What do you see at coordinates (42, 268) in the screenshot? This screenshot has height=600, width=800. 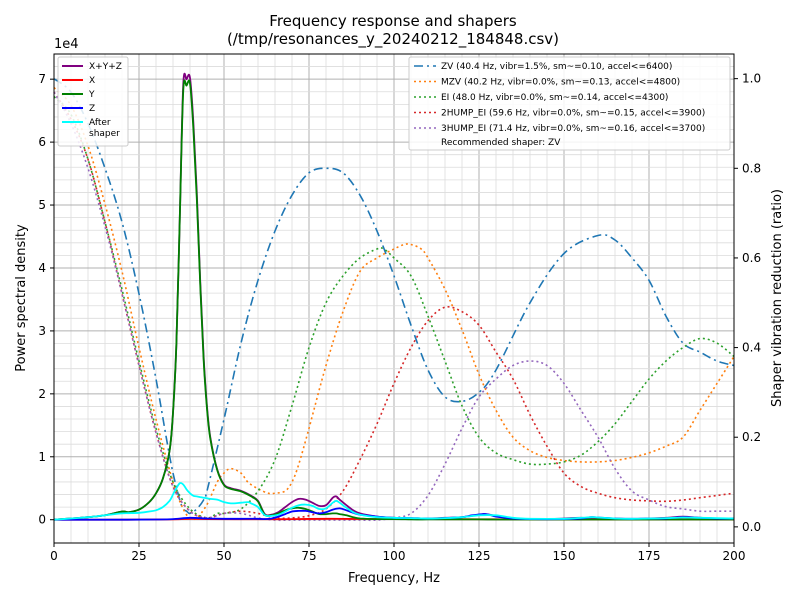 I see `y-tick-label: 4` at bounding box center [42, 268].